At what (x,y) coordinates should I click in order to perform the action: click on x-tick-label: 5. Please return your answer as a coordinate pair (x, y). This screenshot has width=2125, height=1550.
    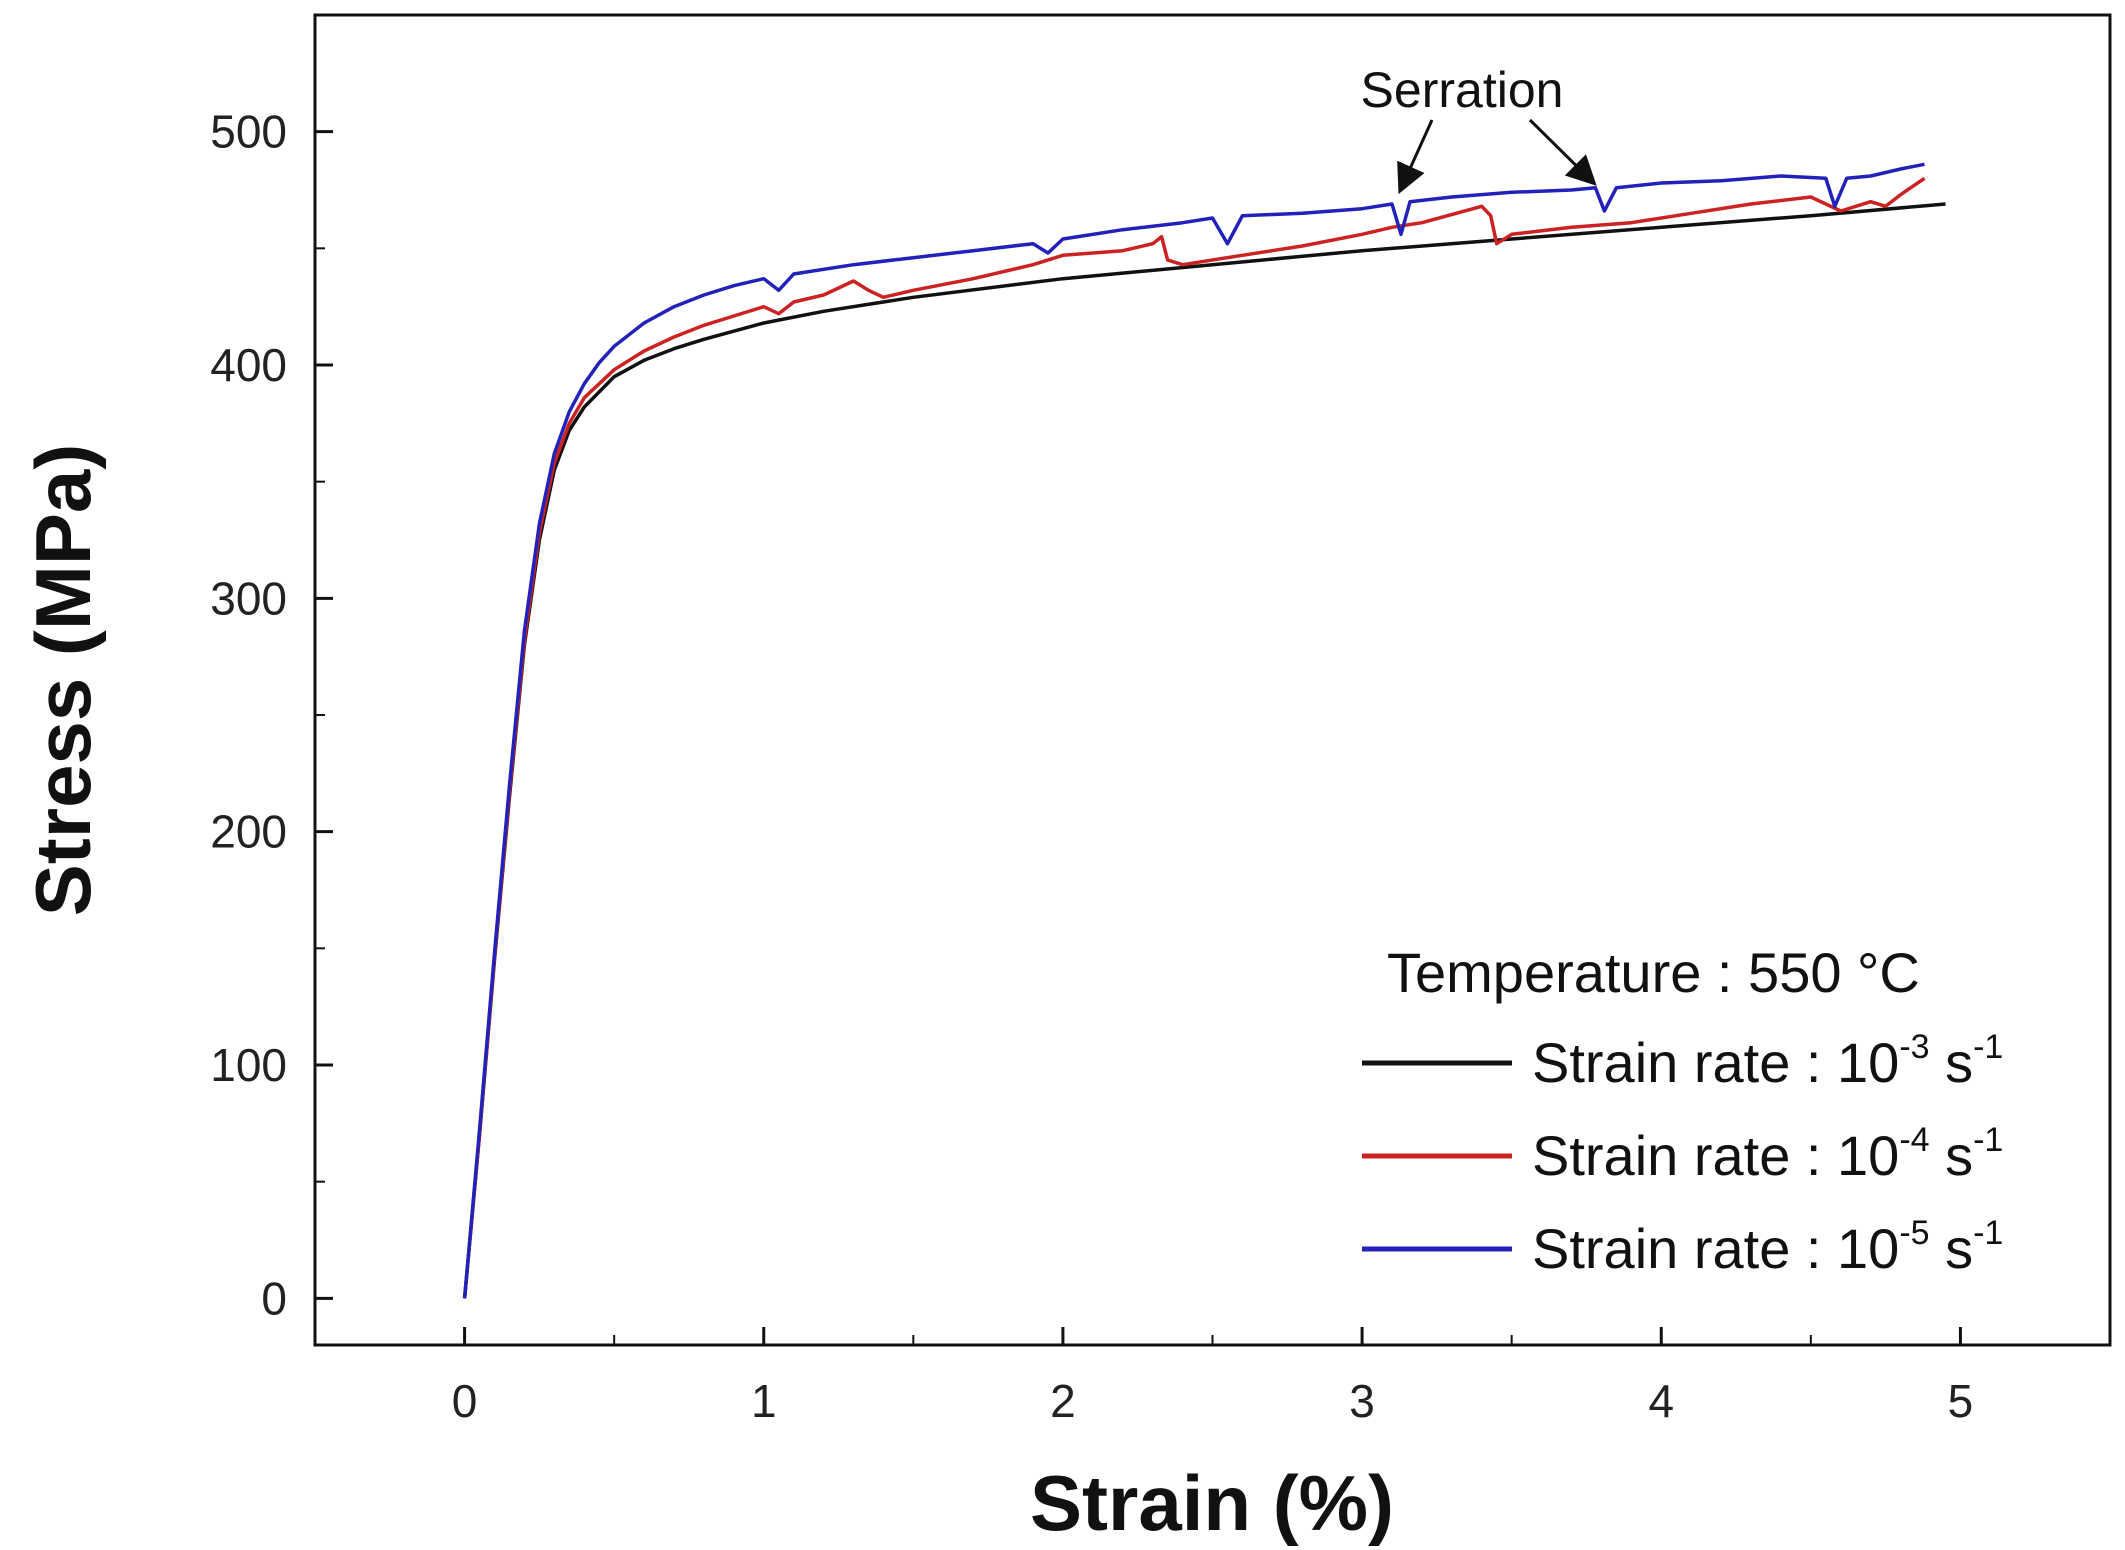
    Looking at the image, I should click on (1961, 1401).